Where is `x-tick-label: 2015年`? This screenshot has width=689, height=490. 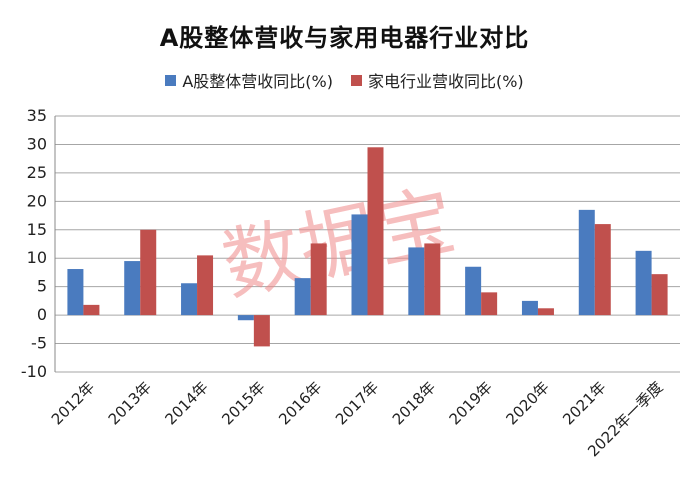
x-tick-label: 2015年 is located at coordinates (243, 403).